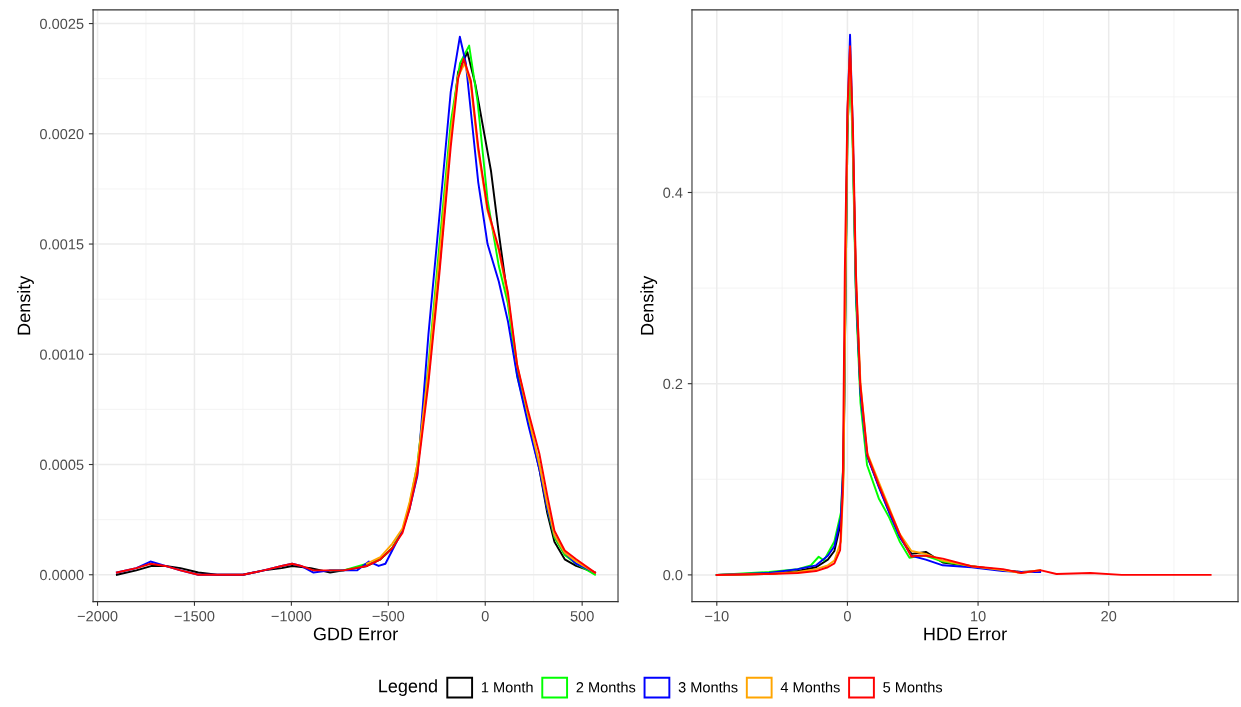 The width and height of the screenshot is (1241, 707). What do you see at coordinates (62, 575) in the screenshot?
I see `y-tick-label: 0.0000` at bounding box center [62, 575].